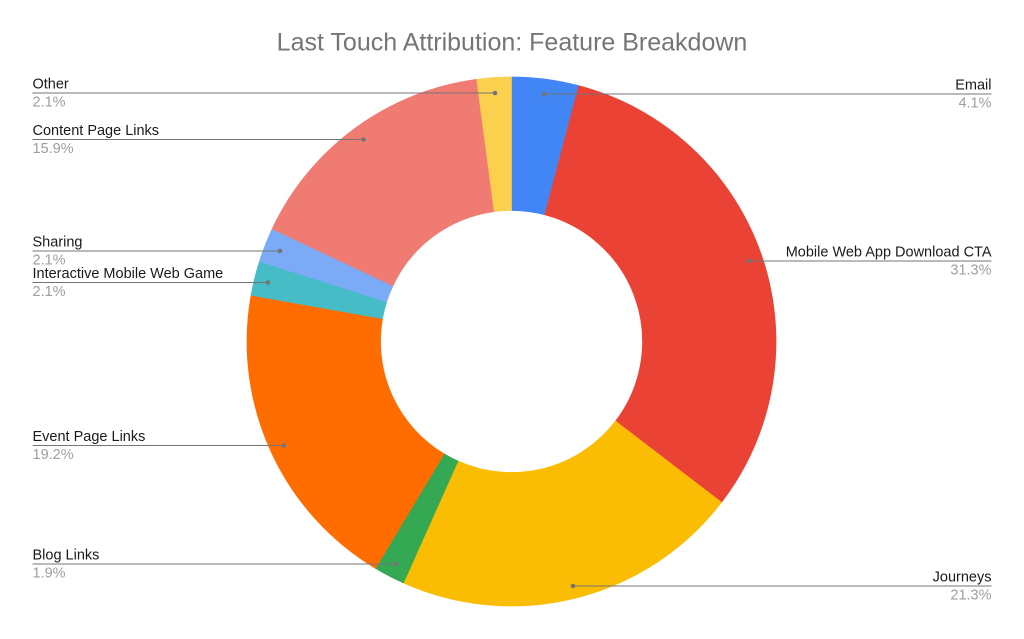 This screenshot has width=1024, height=639. What do you see at coordinates (51, 85) in the screenshot?
I see `svg-text: Other` at bounding box center [51, 85].